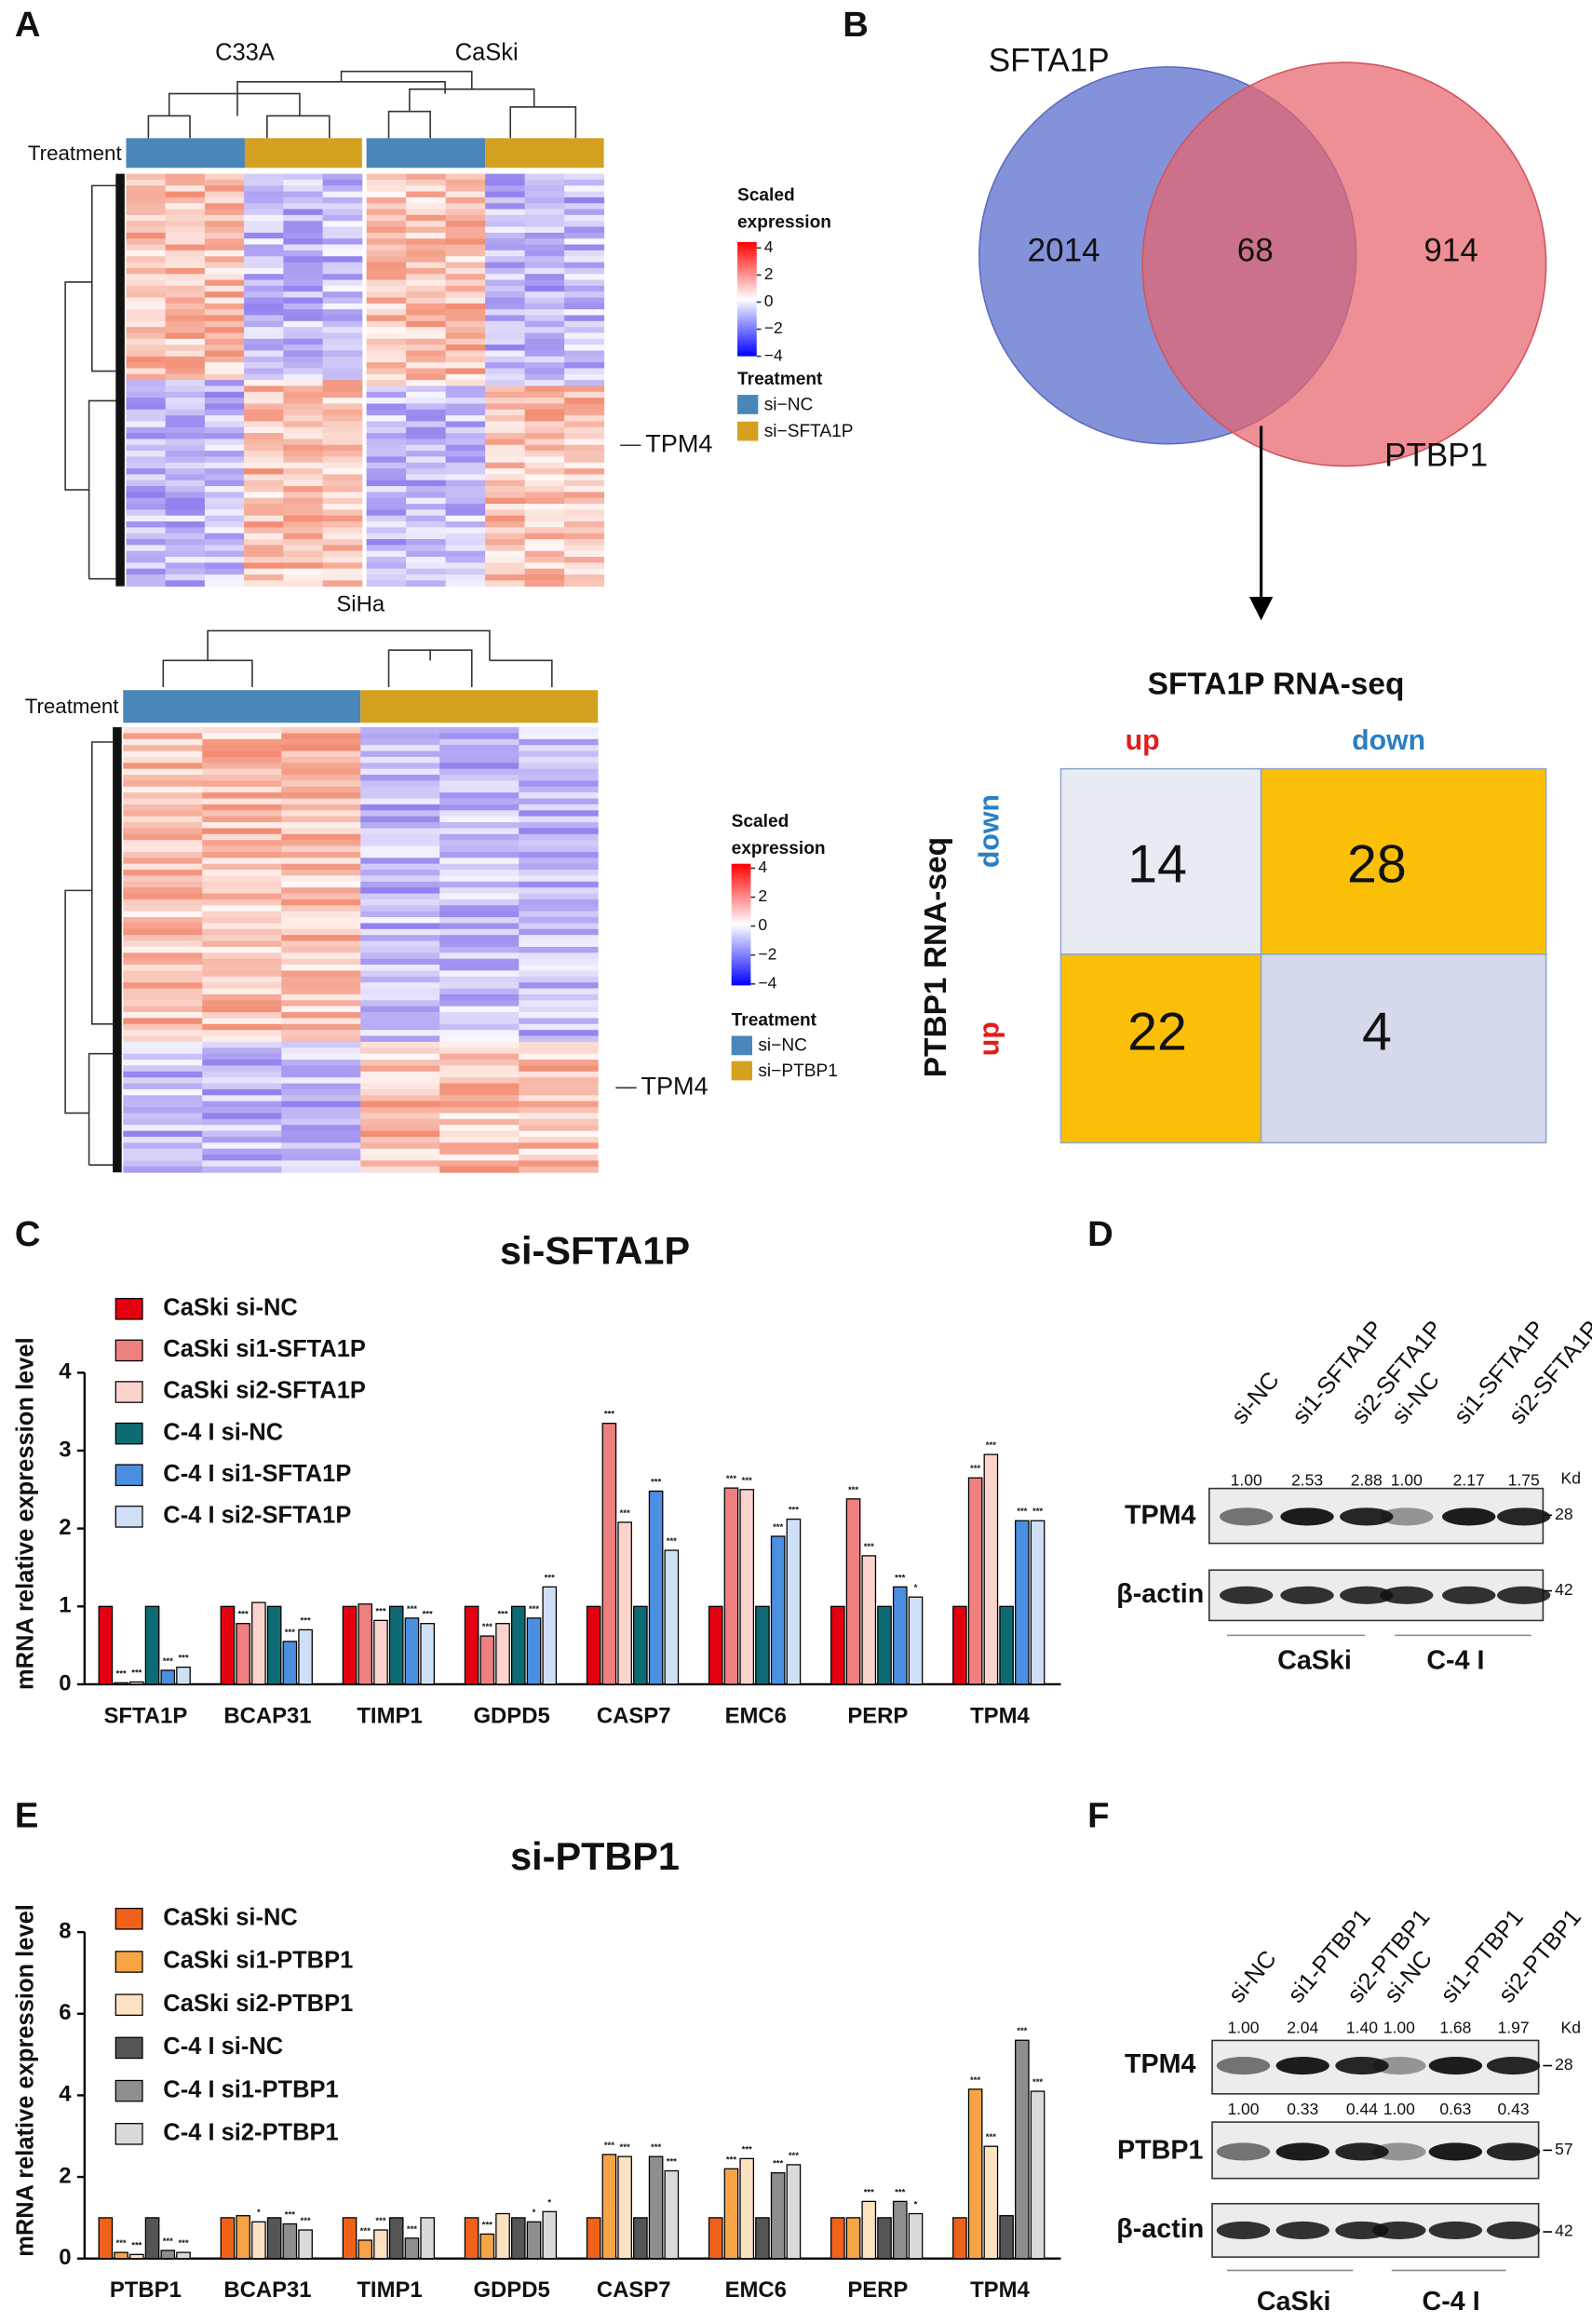 The image size is (1592, 2324). Describe the element at coordinates (129, 1309) in the screenshot. I see `legend-swatch` at that location.